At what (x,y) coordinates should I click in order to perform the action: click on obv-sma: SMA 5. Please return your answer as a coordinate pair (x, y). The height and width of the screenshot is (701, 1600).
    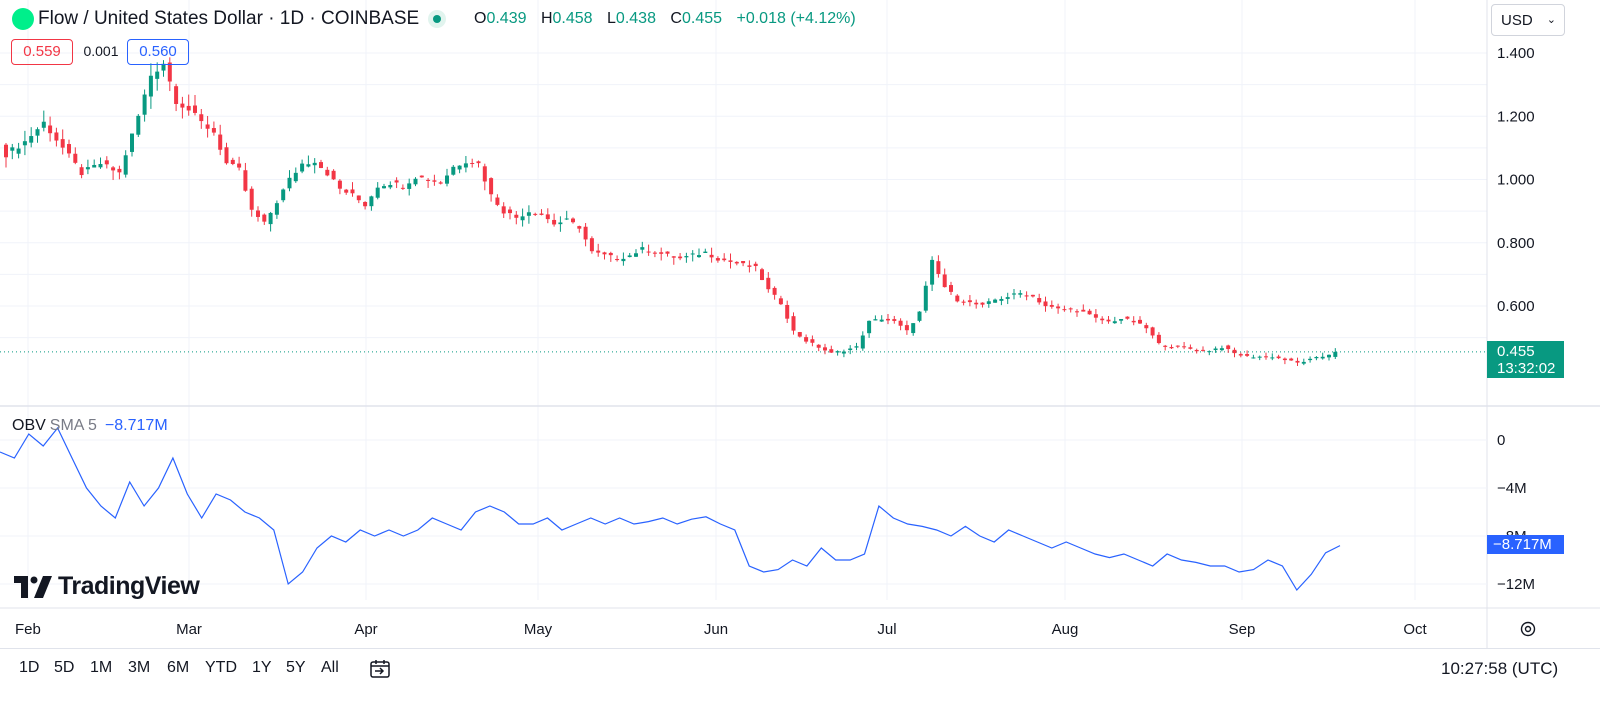
    Looking at the image, I should click on (73, 425).